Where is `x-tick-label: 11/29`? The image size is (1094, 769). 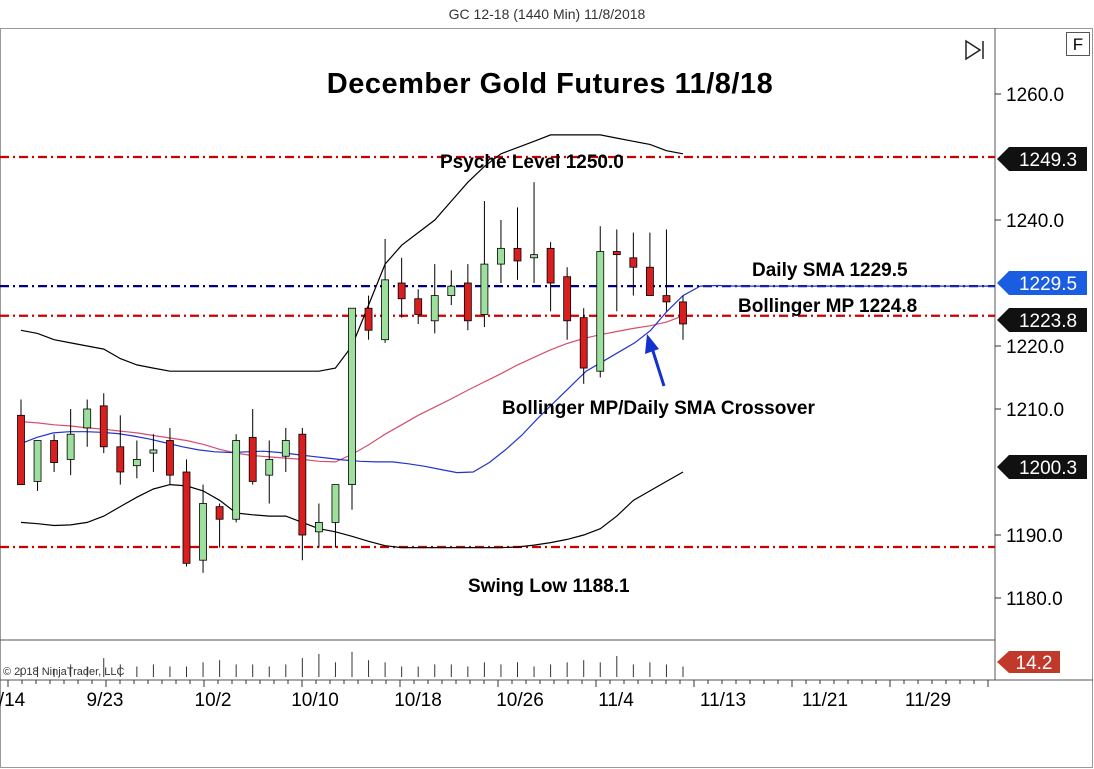 x-tick-label: 11/29 is located at coordinates (928, 700).